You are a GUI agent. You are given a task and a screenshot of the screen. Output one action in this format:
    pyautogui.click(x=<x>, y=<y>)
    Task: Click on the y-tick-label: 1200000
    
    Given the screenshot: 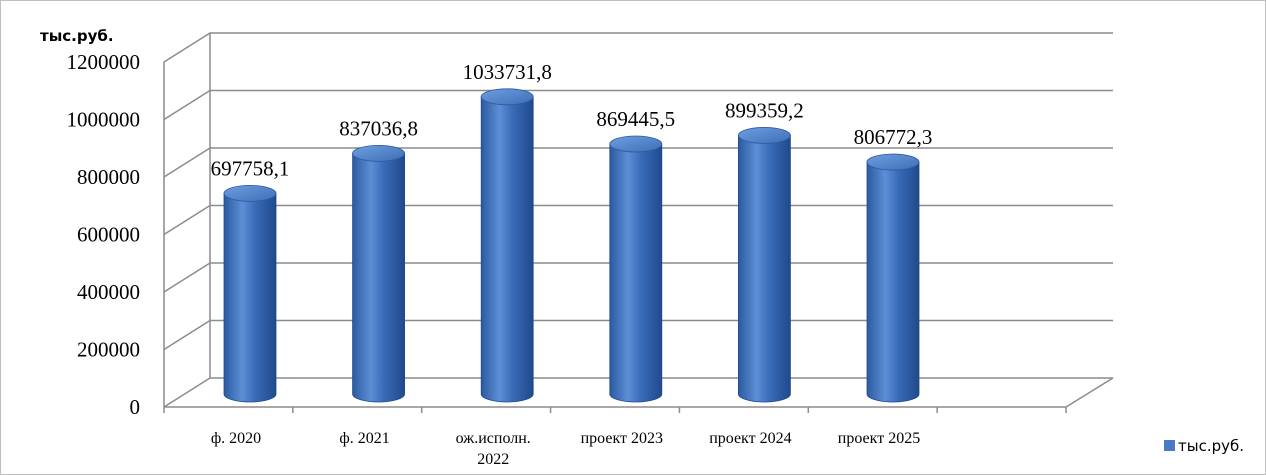 What is the action you would take?
    pyautogui.click(x=104, y=62)
    